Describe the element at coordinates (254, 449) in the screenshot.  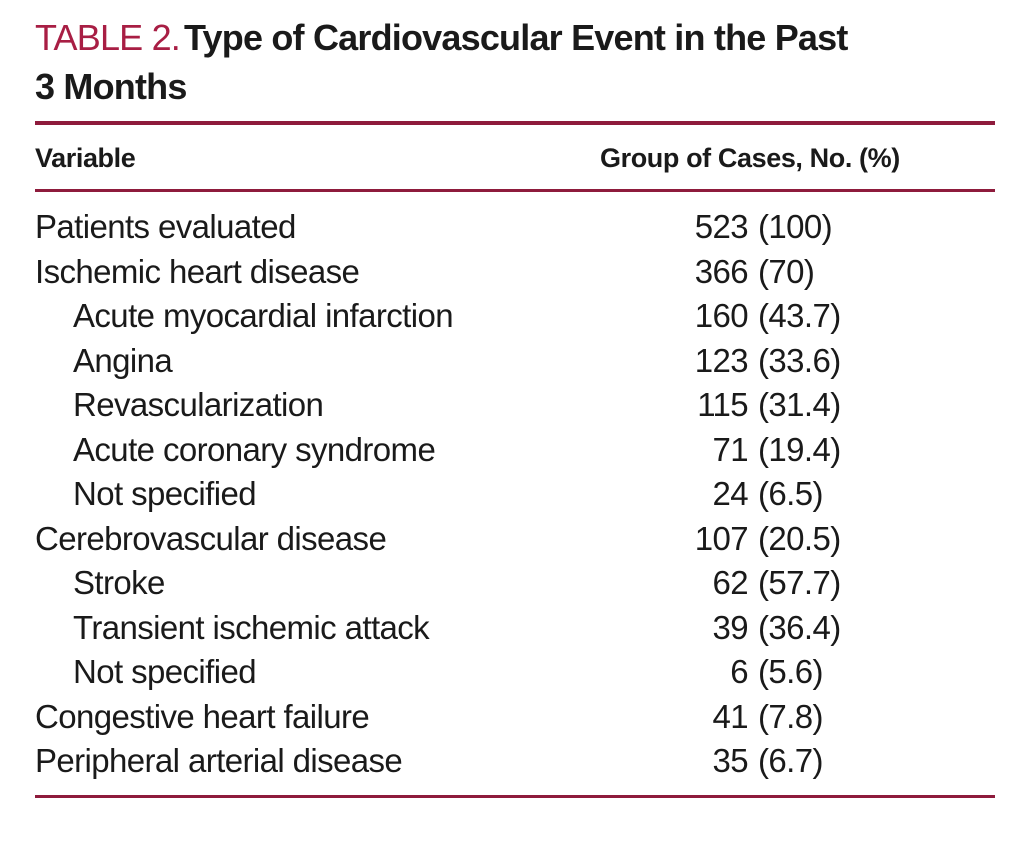
I see `row-variable: Acute coronary syndrome` at that location.